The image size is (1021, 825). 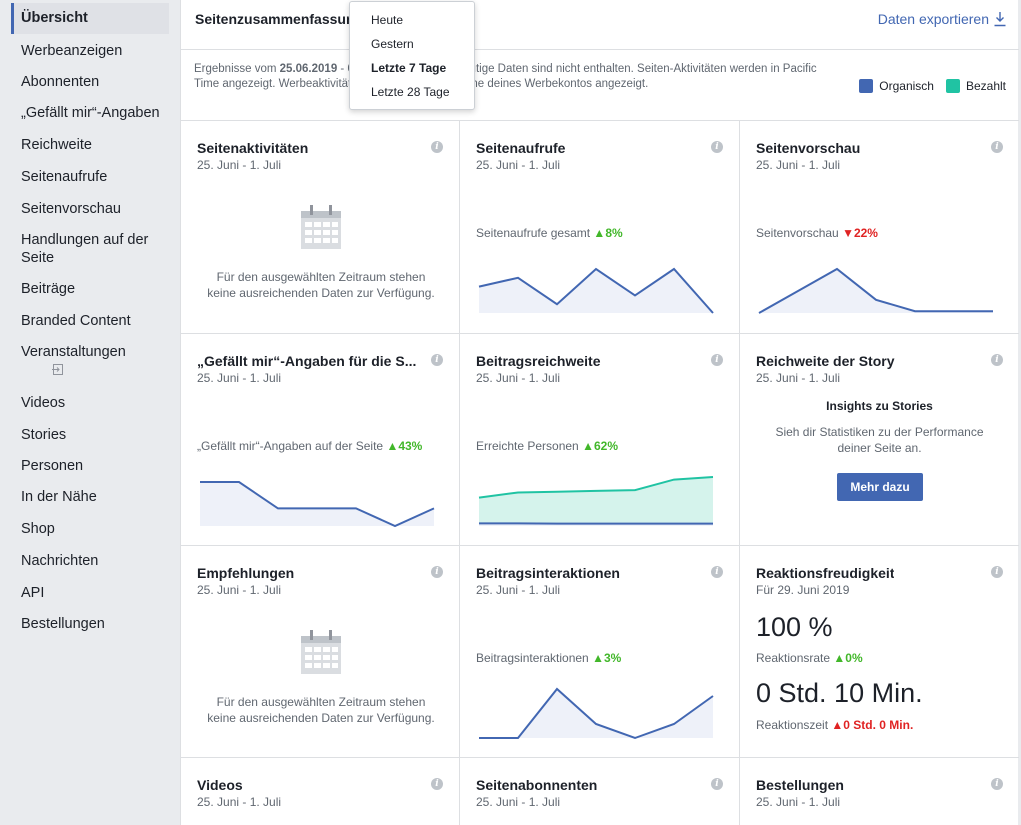 What do you see at coordinates (797, 233) in the screenshot?
I see `metric-name: Seitenvorschau` at bounding box center [797, 233].